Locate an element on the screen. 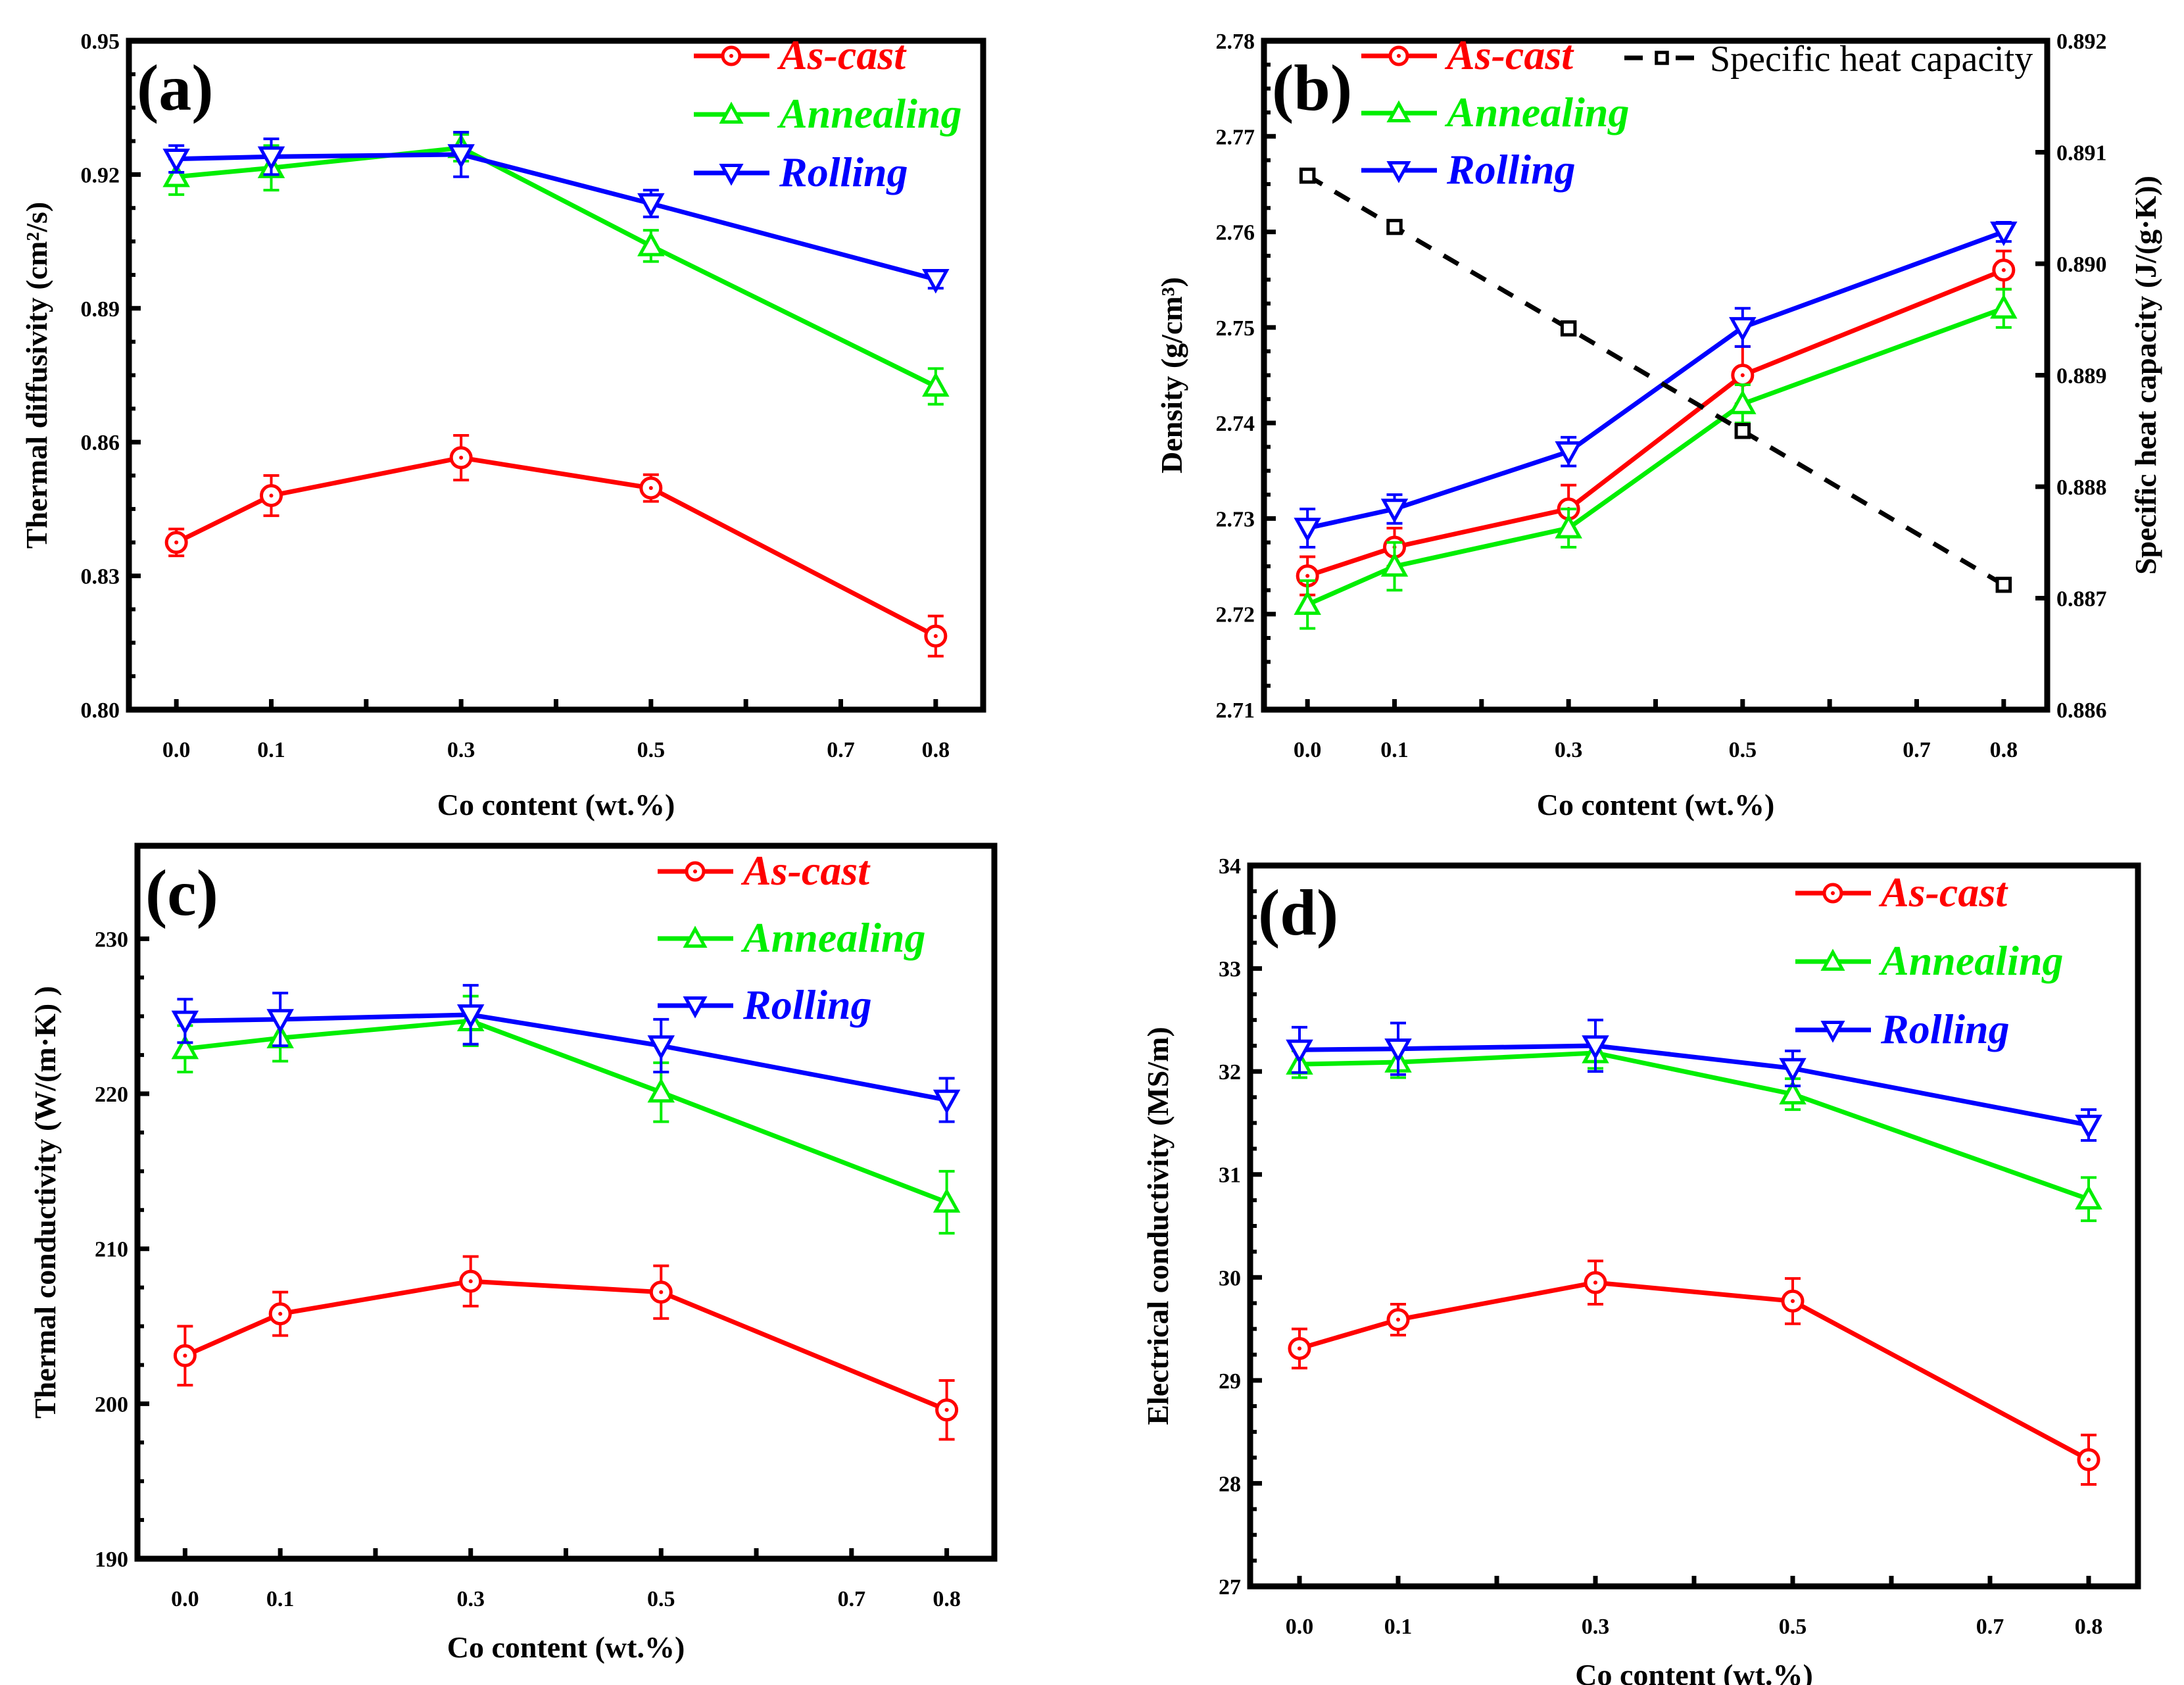 This screenshot has width=2184, height=1685. y-tick-label: 2.75 is located at coordinates (1235, 328).